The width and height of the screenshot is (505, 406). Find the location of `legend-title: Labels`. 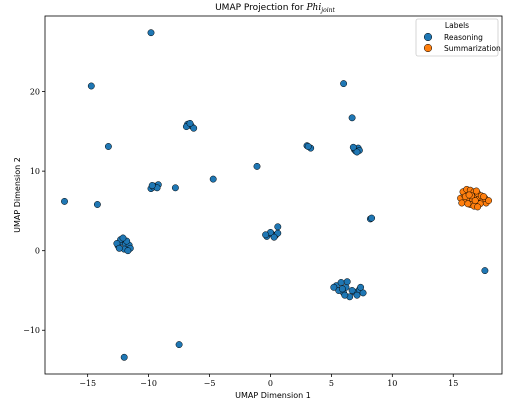

legend-title: Labels is located at coordinates (457, 25).